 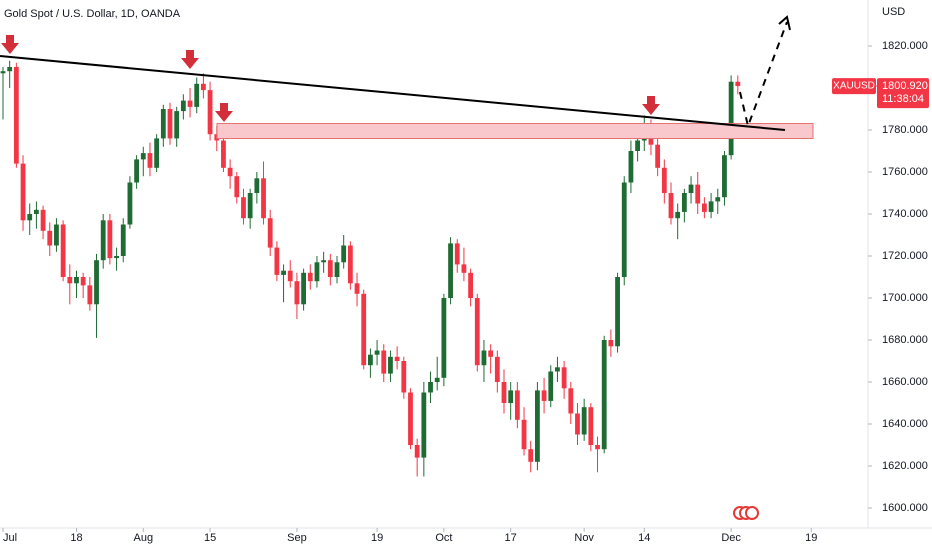 I want to click on x-tick-label: 14, so click(x=644, y=538).